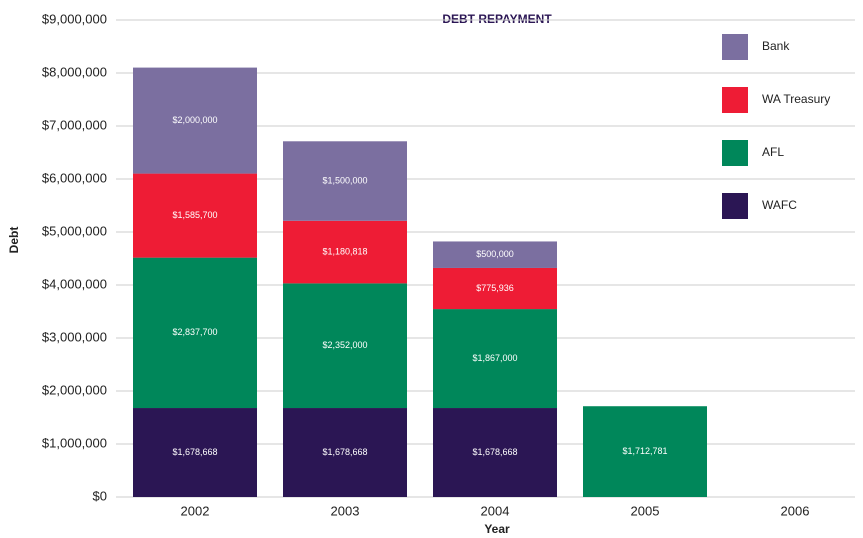 Image resolution: width=863 pixels, height=538 pixels. What do you see at coordinates (345, 510) in the screenshot?
I see `x-tick-label: 2003` at bounding box center [345, 510].